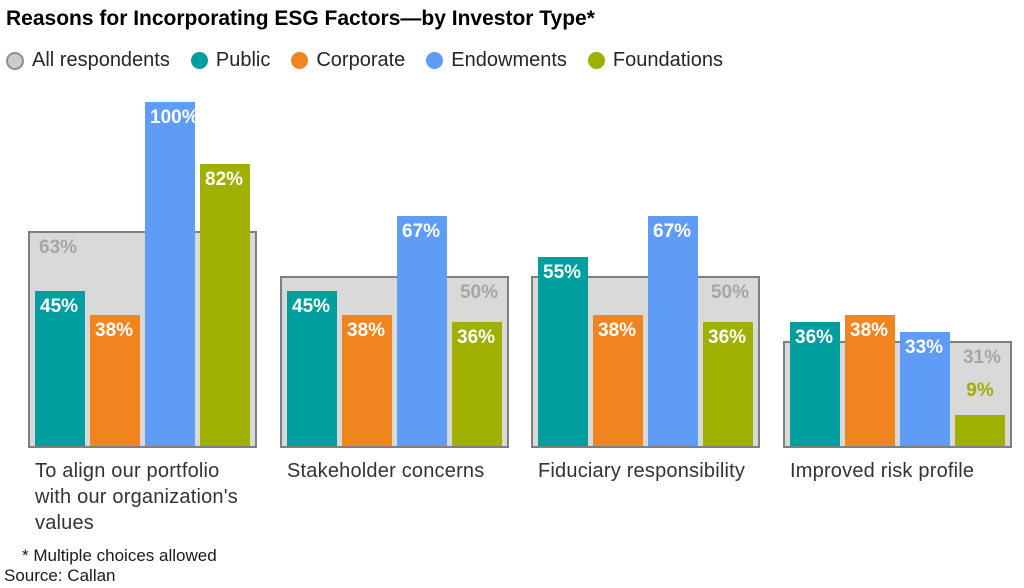  I want to click on bar-endowments: 100%, so click(172, 274).